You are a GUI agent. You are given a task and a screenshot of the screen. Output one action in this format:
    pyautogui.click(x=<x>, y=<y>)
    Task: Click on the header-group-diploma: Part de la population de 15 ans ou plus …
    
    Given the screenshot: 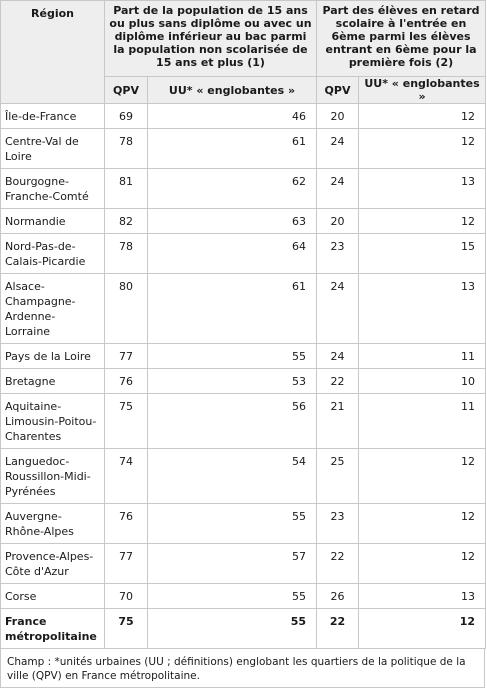 What is the action you would take?
    pyautogui.click(x=210, y=38)
    